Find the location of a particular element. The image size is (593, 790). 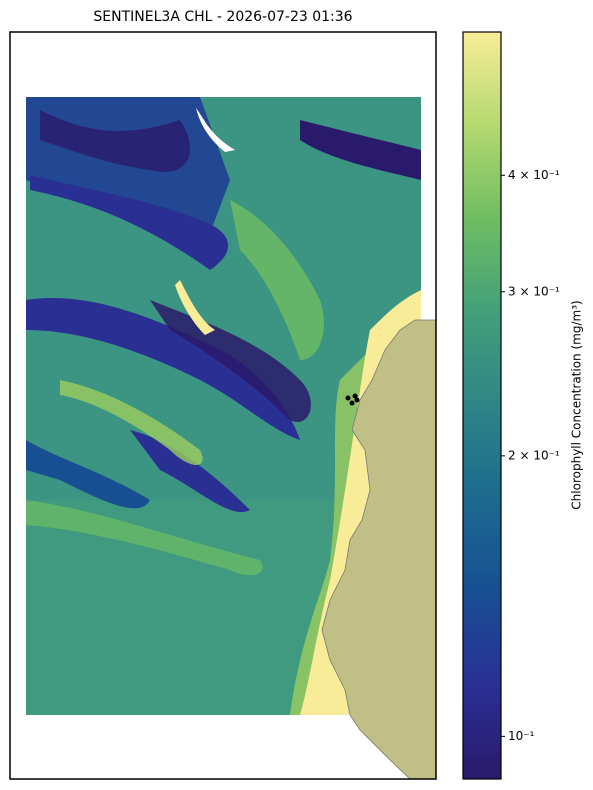

colorbar-tick-label: 2 × 10⁻¹ is located at coordinates (534, 455).